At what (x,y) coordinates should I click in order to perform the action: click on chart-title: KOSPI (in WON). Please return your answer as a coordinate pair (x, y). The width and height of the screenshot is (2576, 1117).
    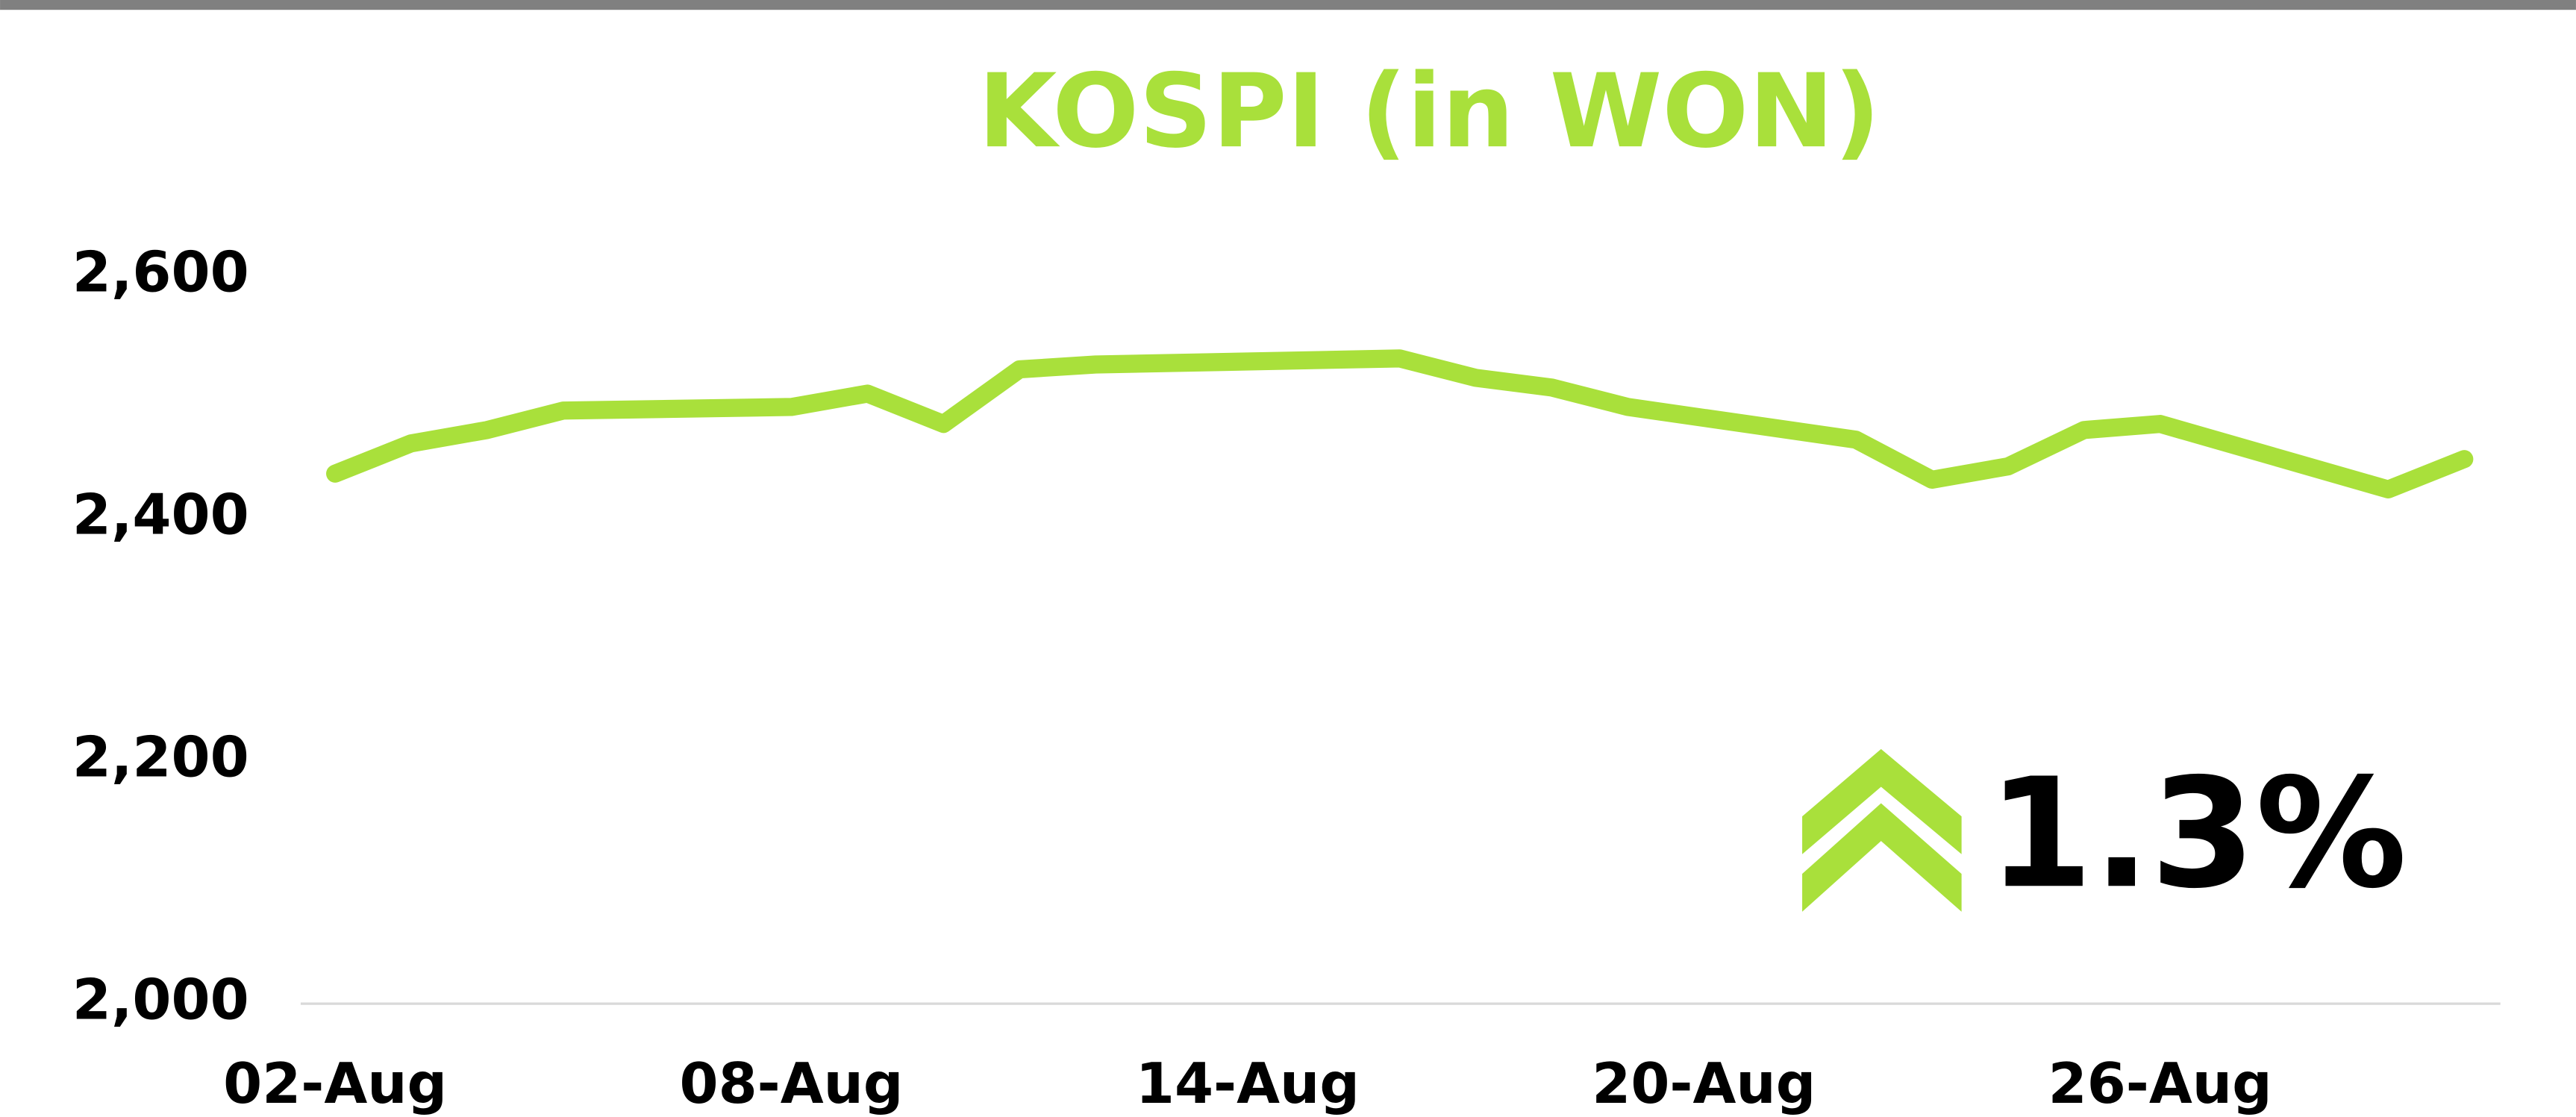
    Looking at the image, I should click on (1429, 111).